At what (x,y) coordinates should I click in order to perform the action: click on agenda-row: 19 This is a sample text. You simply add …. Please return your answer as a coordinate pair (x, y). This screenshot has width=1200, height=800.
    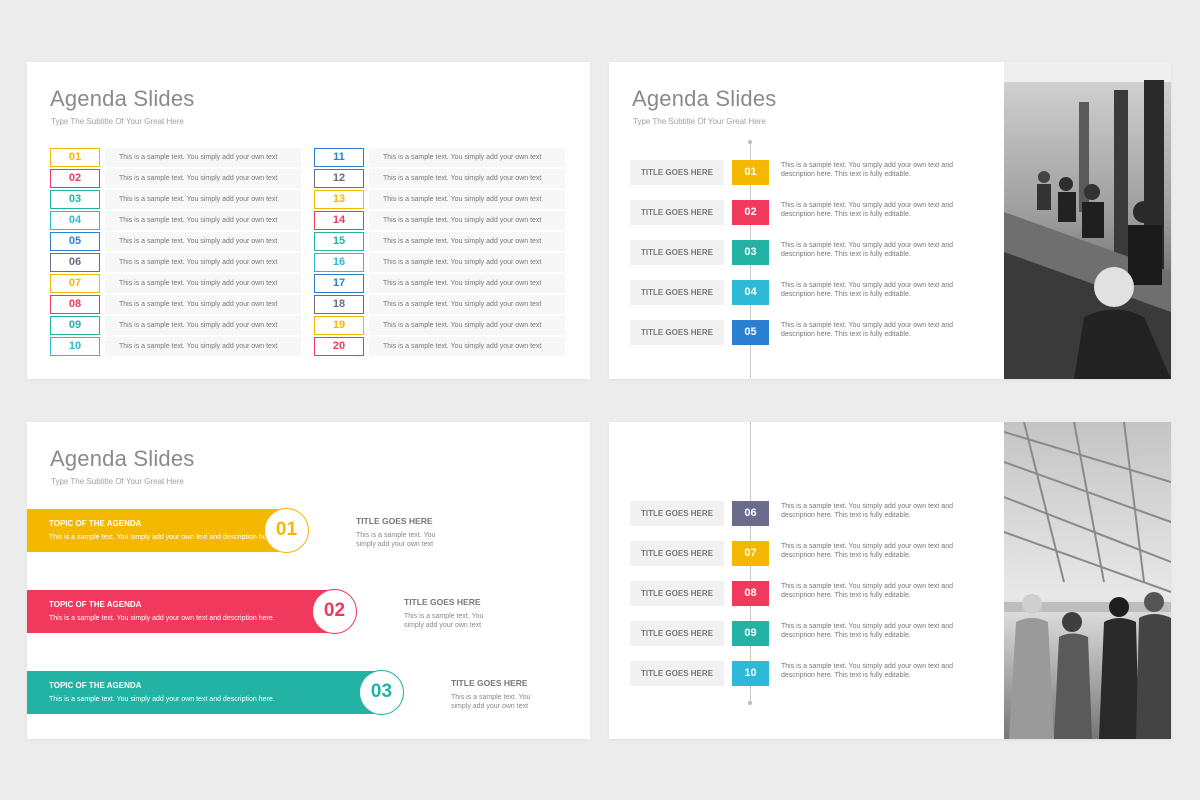
    Looking at the image, I should click on (440, 325).